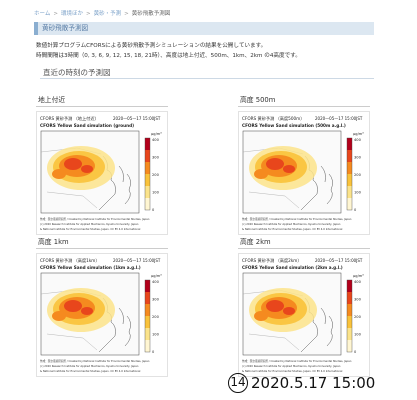 This screenshot has height=400, width=417. Describe the element at coordinates (69, 118) in the screenshot. I see `map-title-jp: CFORS 黄砂予測 （地上付近）` at that location.